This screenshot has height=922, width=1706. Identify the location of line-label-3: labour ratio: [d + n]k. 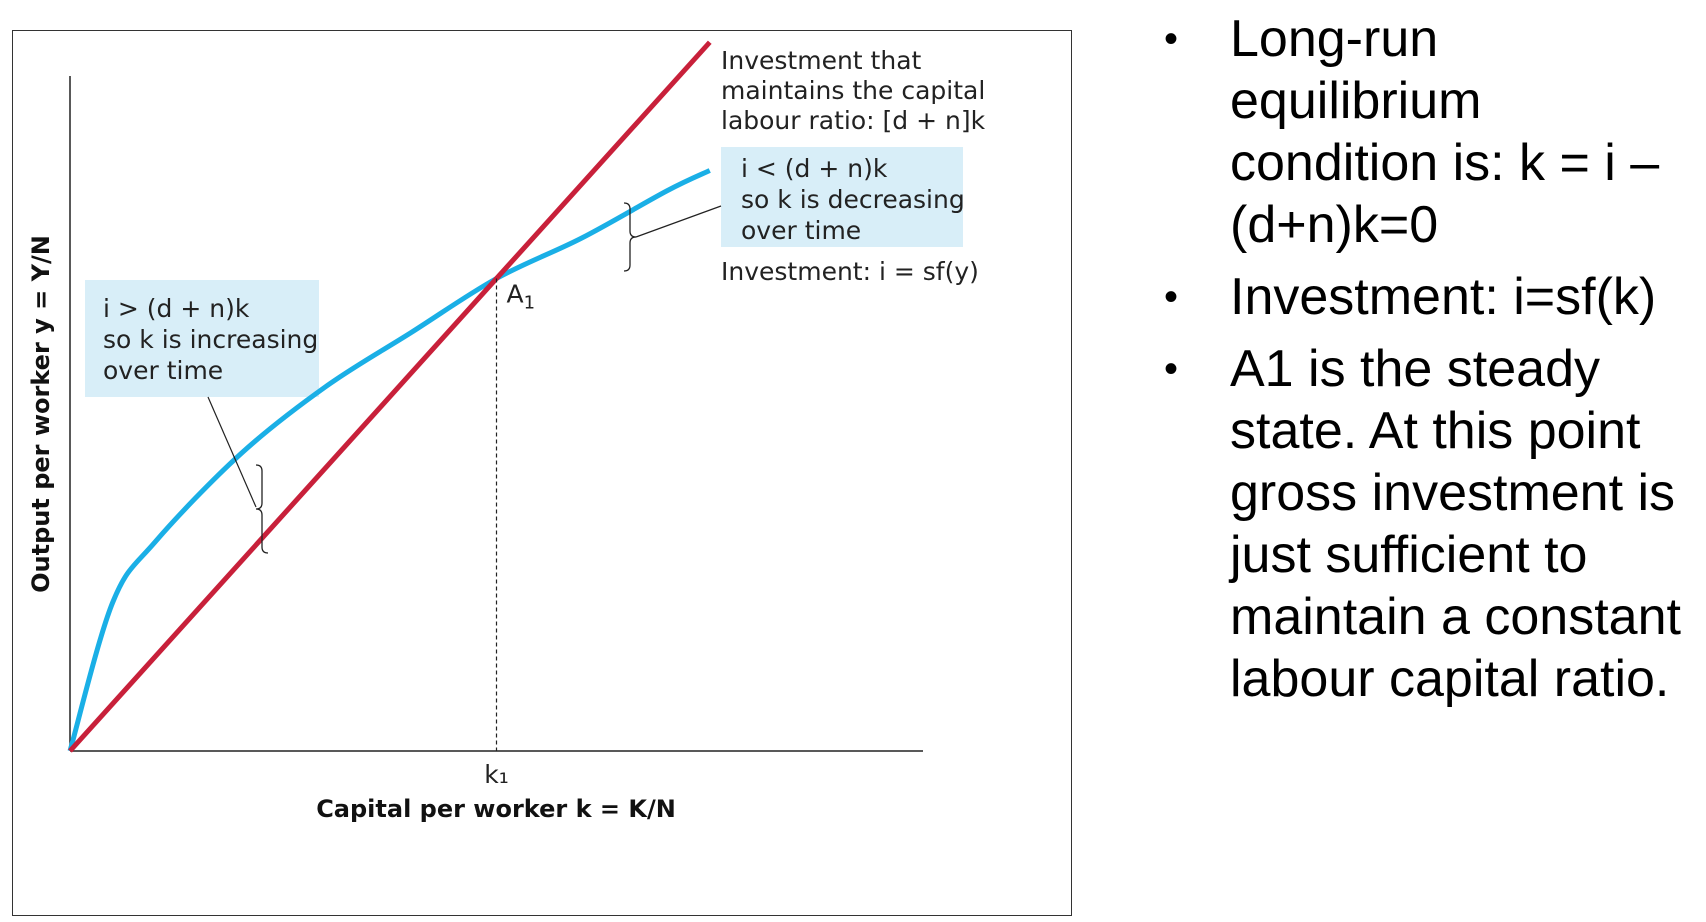
(853, 120).